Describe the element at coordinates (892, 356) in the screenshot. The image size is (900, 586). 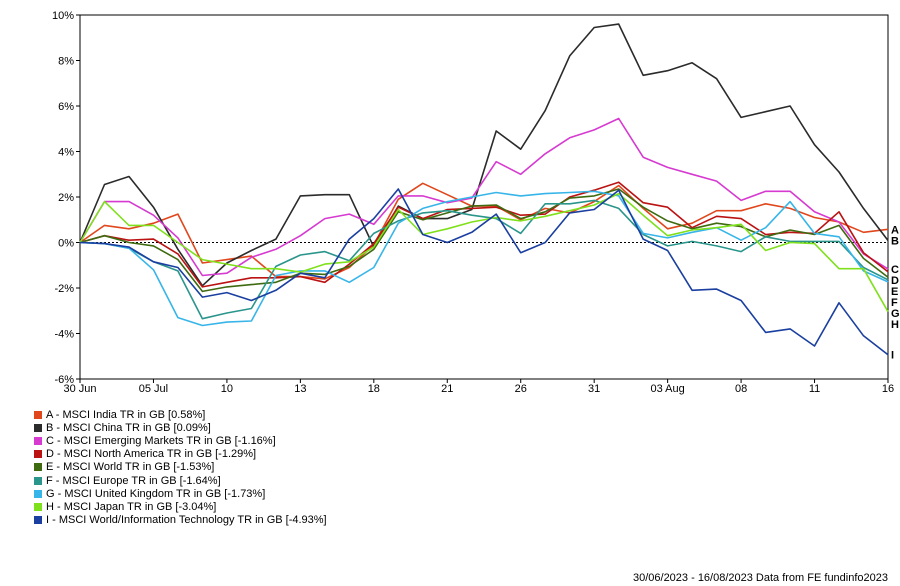
I see `series-end-label-i: I` at that location.